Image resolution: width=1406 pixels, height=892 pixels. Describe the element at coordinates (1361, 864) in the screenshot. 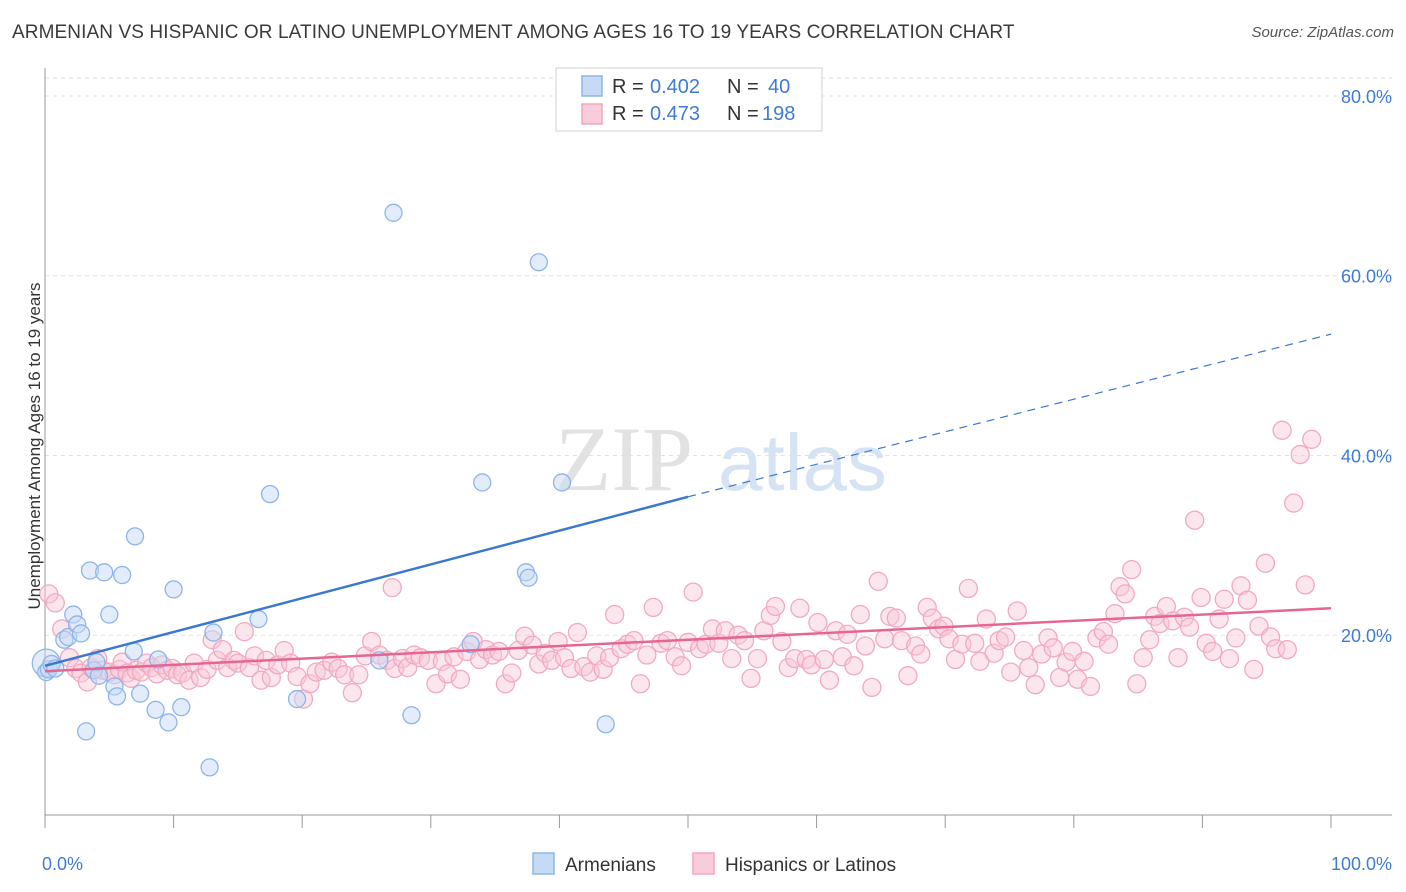

I see `x-tick-label-1: 100.0%` at that location.